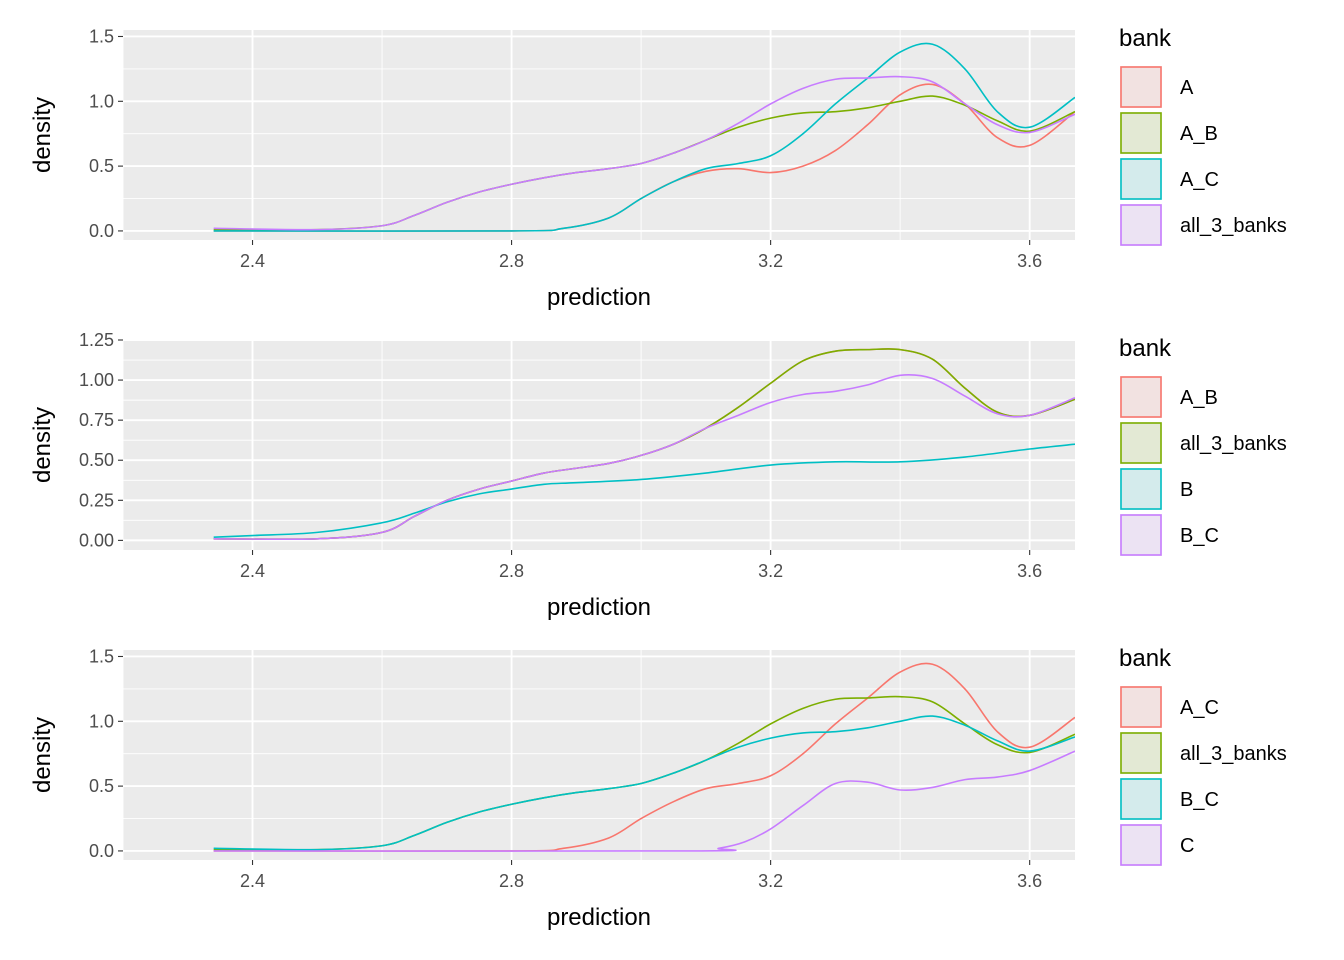  I want to click on legend-label: C, so click(1187, 846).